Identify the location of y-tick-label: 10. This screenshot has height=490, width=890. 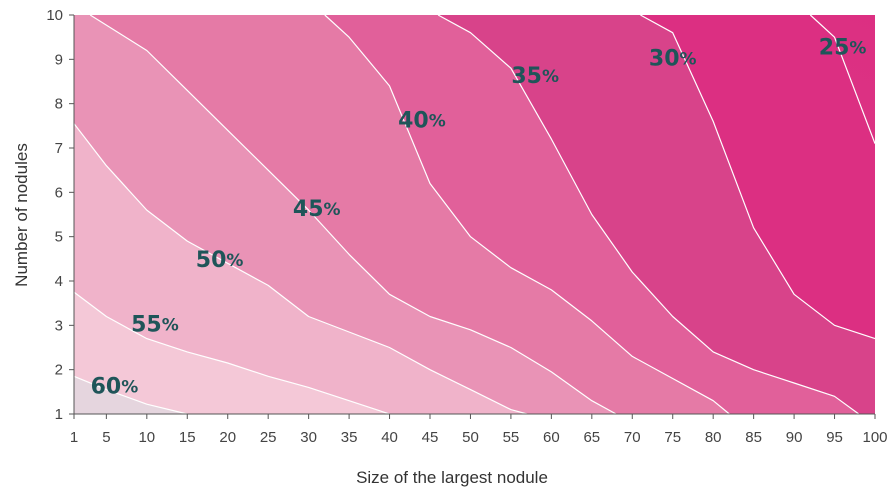
(54, 15).